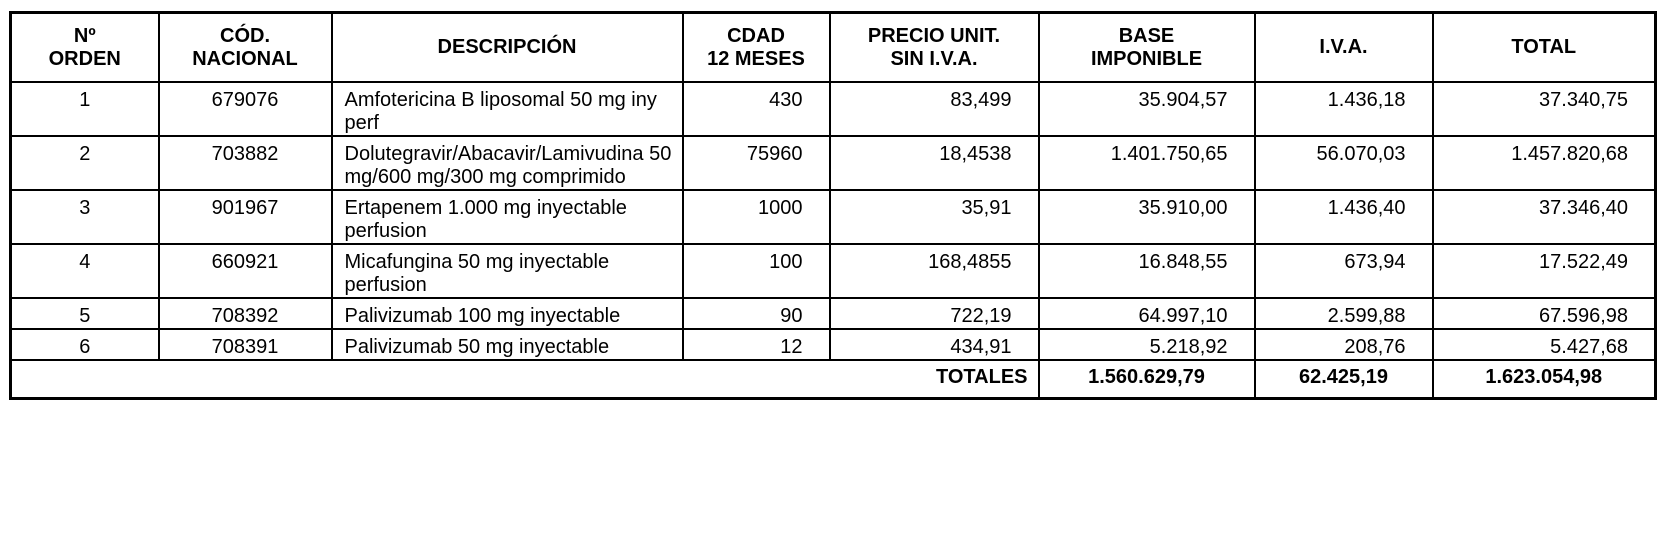 This screenshot has width=1668, height=548. Describe the element at coordinates (245, 313) in the screenshot. I see `cell-codigo: 708392` at that location.